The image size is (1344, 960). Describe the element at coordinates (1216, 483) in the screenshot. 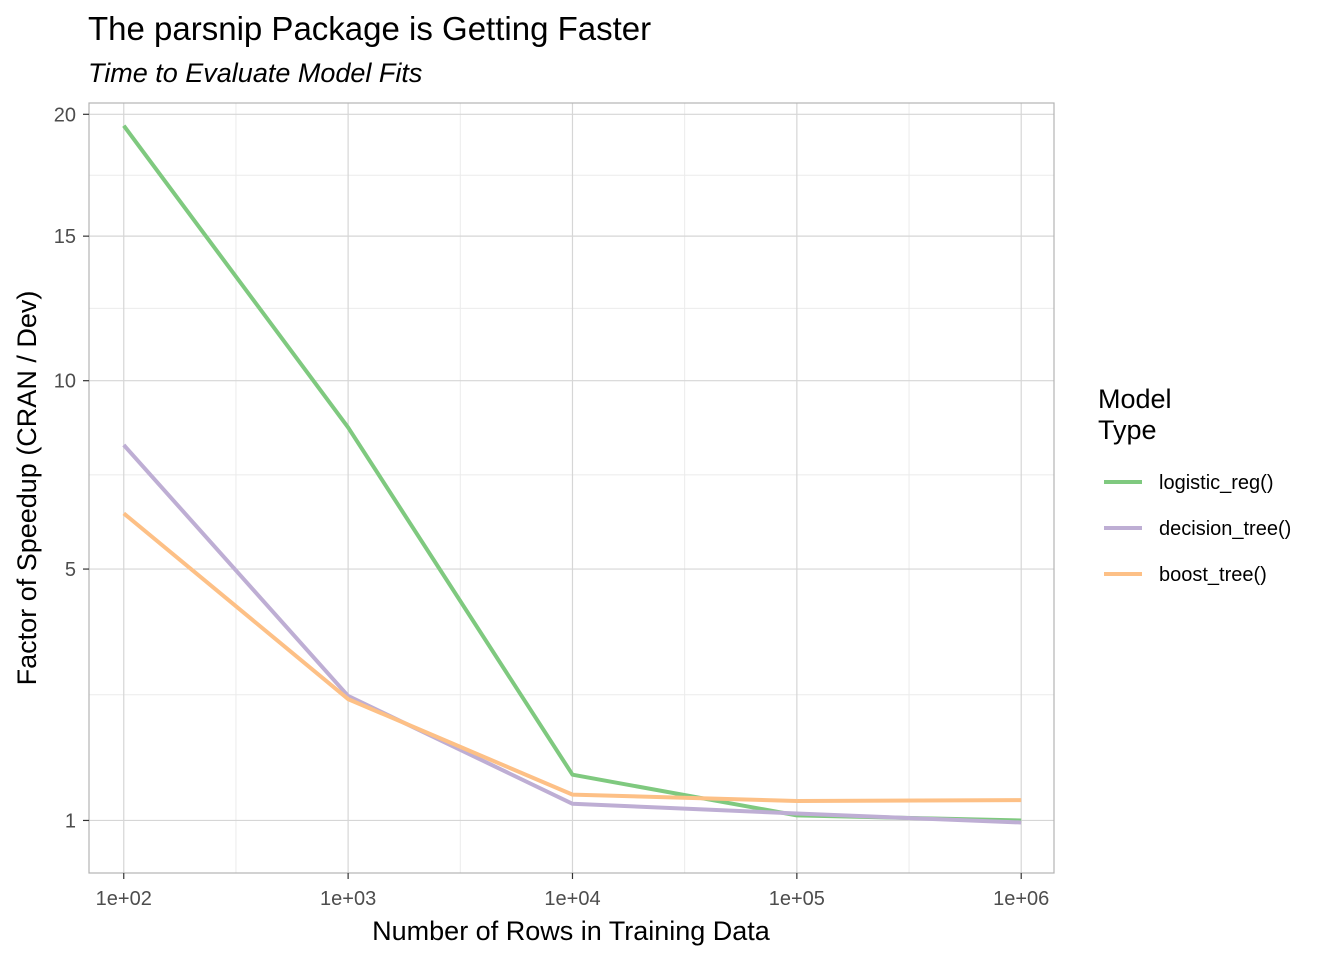

I see `legend-label-0: logistic_reg()` at that location.